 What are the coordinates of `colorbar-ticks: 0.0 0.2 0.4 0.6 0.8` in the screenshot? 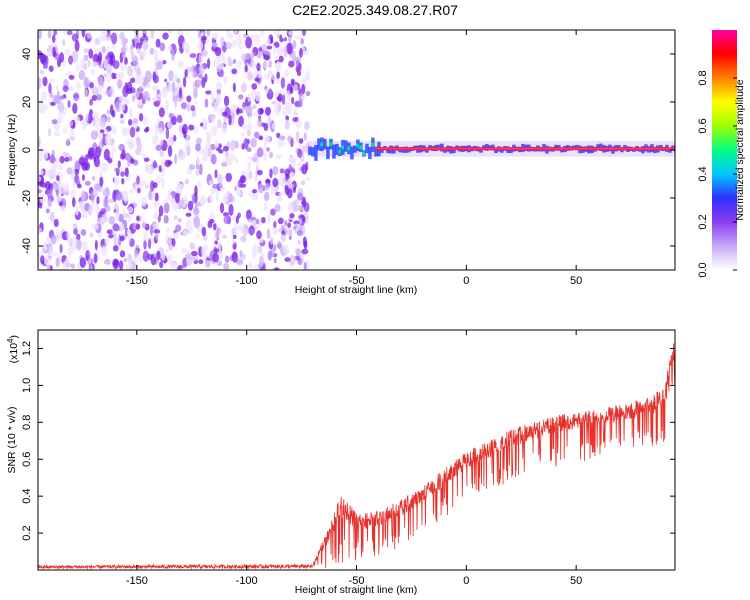 It's located at (717, 174).